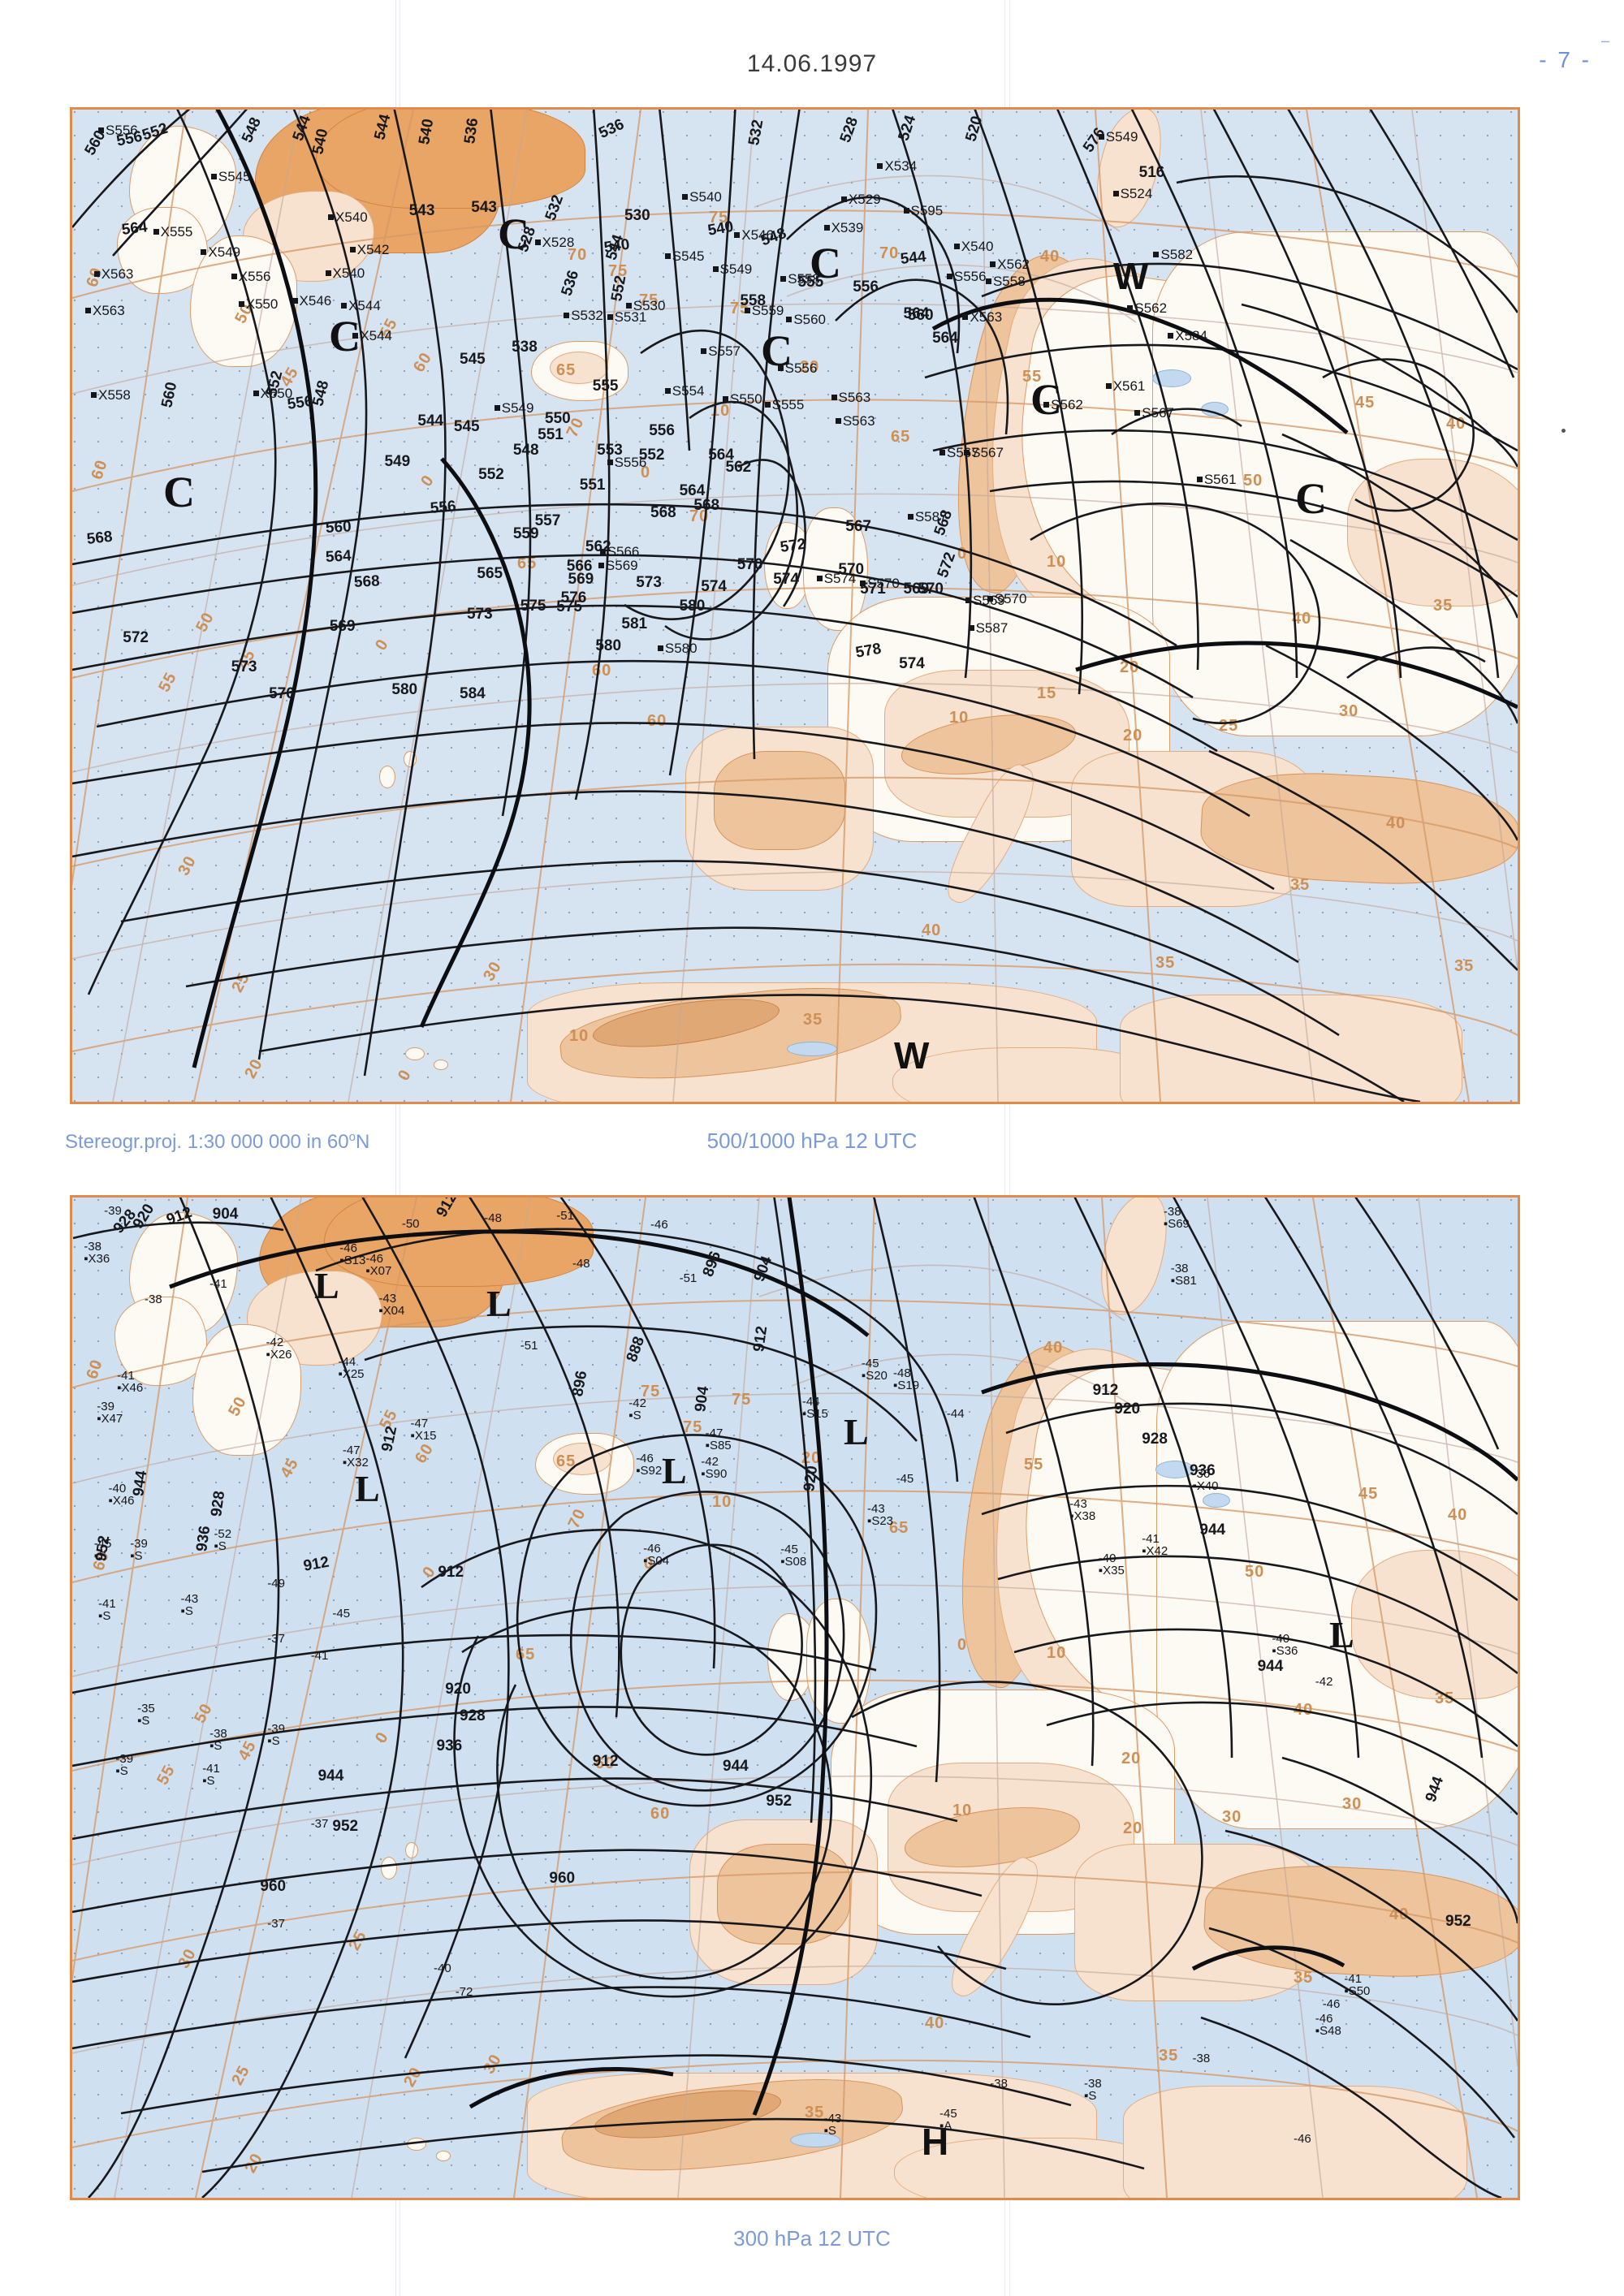 The height and width of the screenshot is (2296, 1624). What do you see at coordinates (136, 638) in the screenshot?
I see `contour-label: 572` at bounding box center [136, 638].